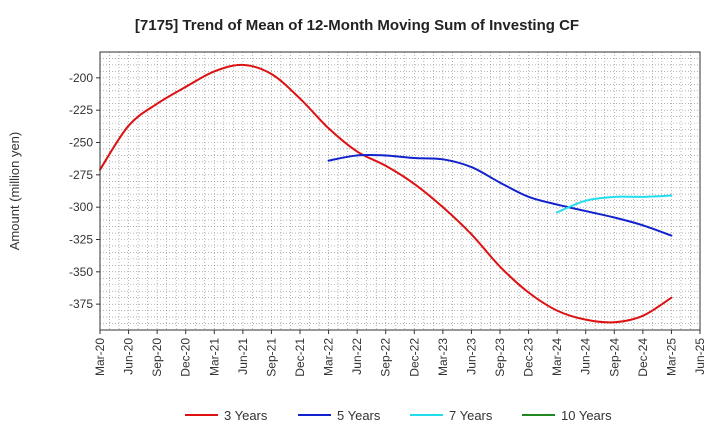 The image size is (720, 440). What do you see at coordinates (359, 415) in the screenshot?
I see `legend-label-5-years: 5 Years` at bounding box center [359, 415].